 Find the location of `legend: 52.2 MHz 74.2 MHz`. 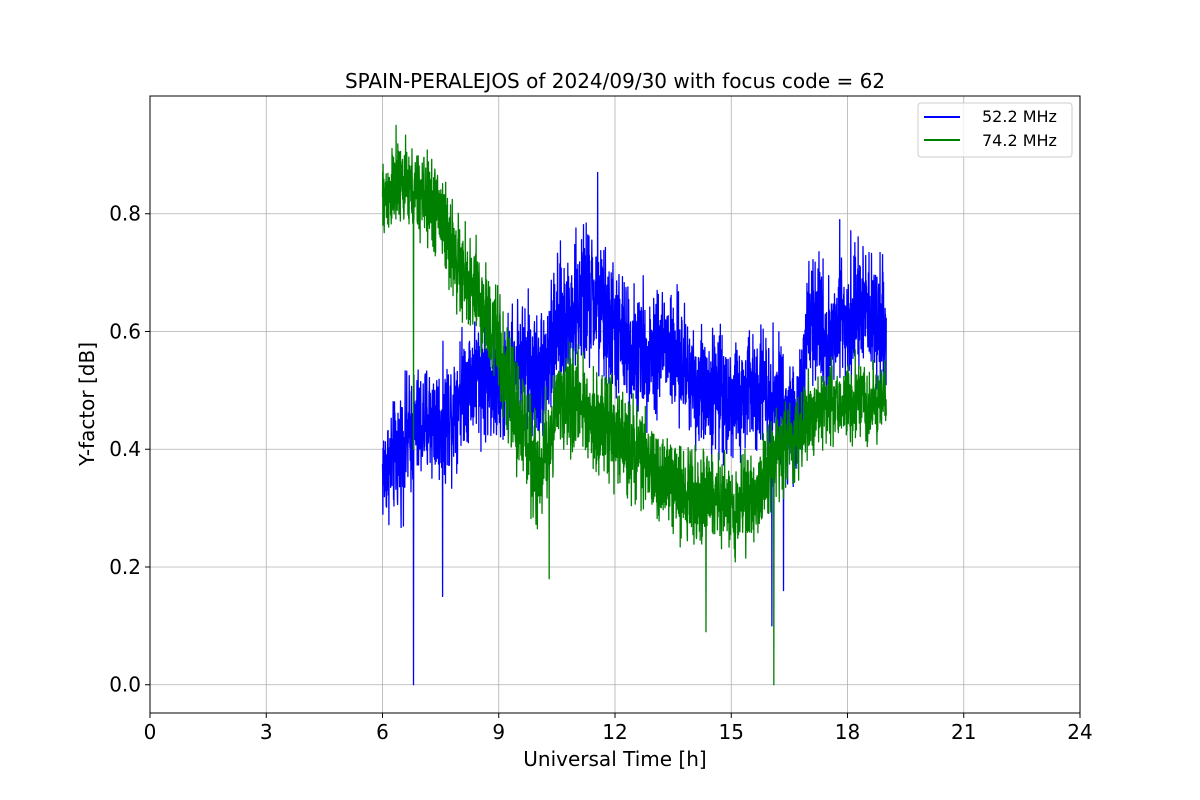

legend: 52.2 MHz 74.2 MHz is located at coordinates (995, 130).